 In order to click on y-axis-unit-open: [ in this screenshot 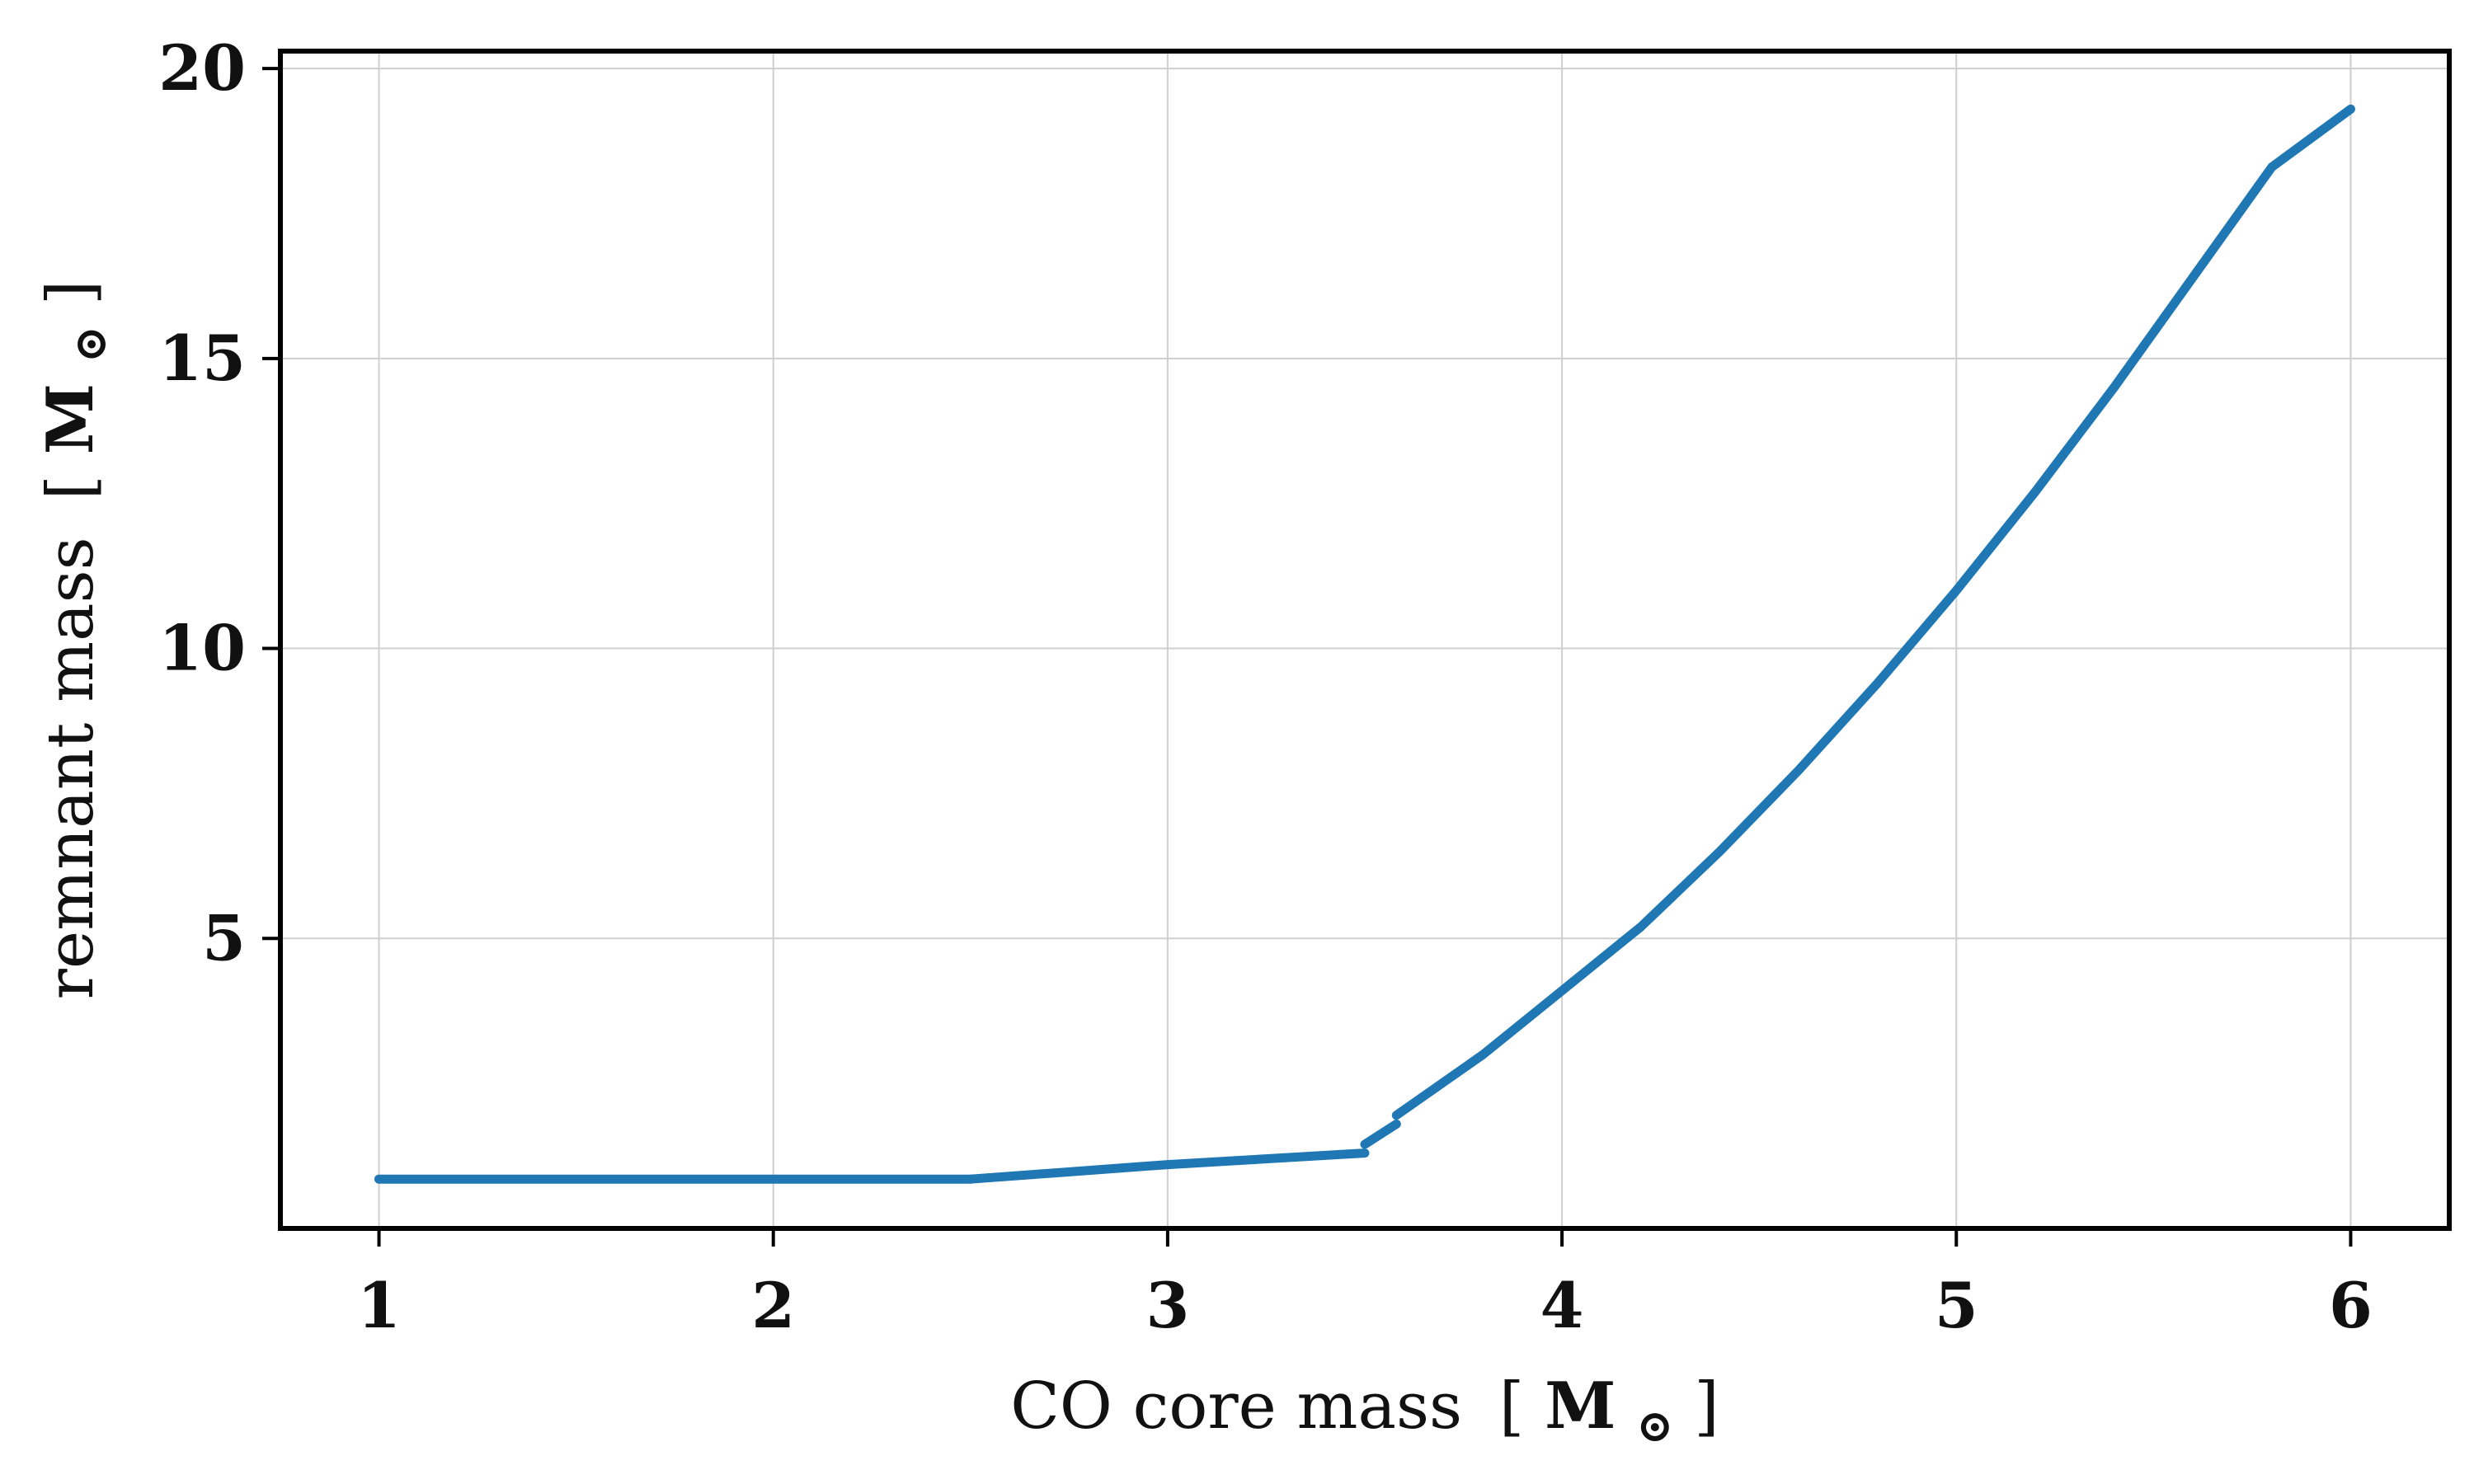, I will do `click(71, 487)`.